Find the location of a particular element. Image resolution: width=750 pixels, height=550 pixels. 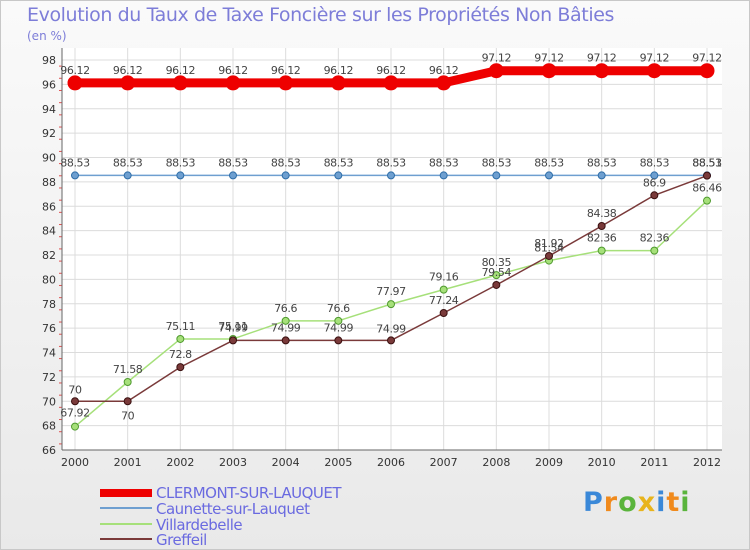

data-label-greffeil: 79.54 is located at coordinates (497, 272).